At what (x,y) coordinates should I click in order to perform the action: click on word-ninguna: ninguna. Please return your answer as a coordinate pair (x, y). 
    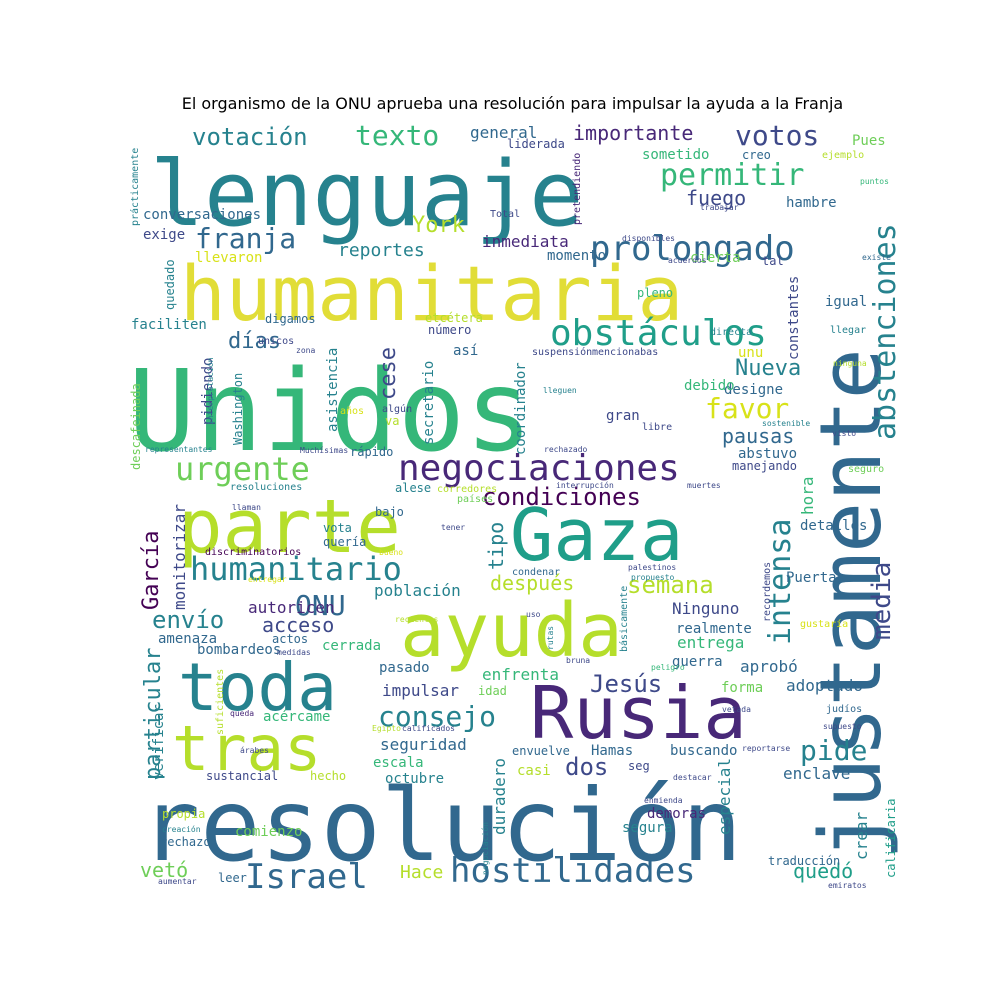
    Looking at the image, I should click on (850, 363).